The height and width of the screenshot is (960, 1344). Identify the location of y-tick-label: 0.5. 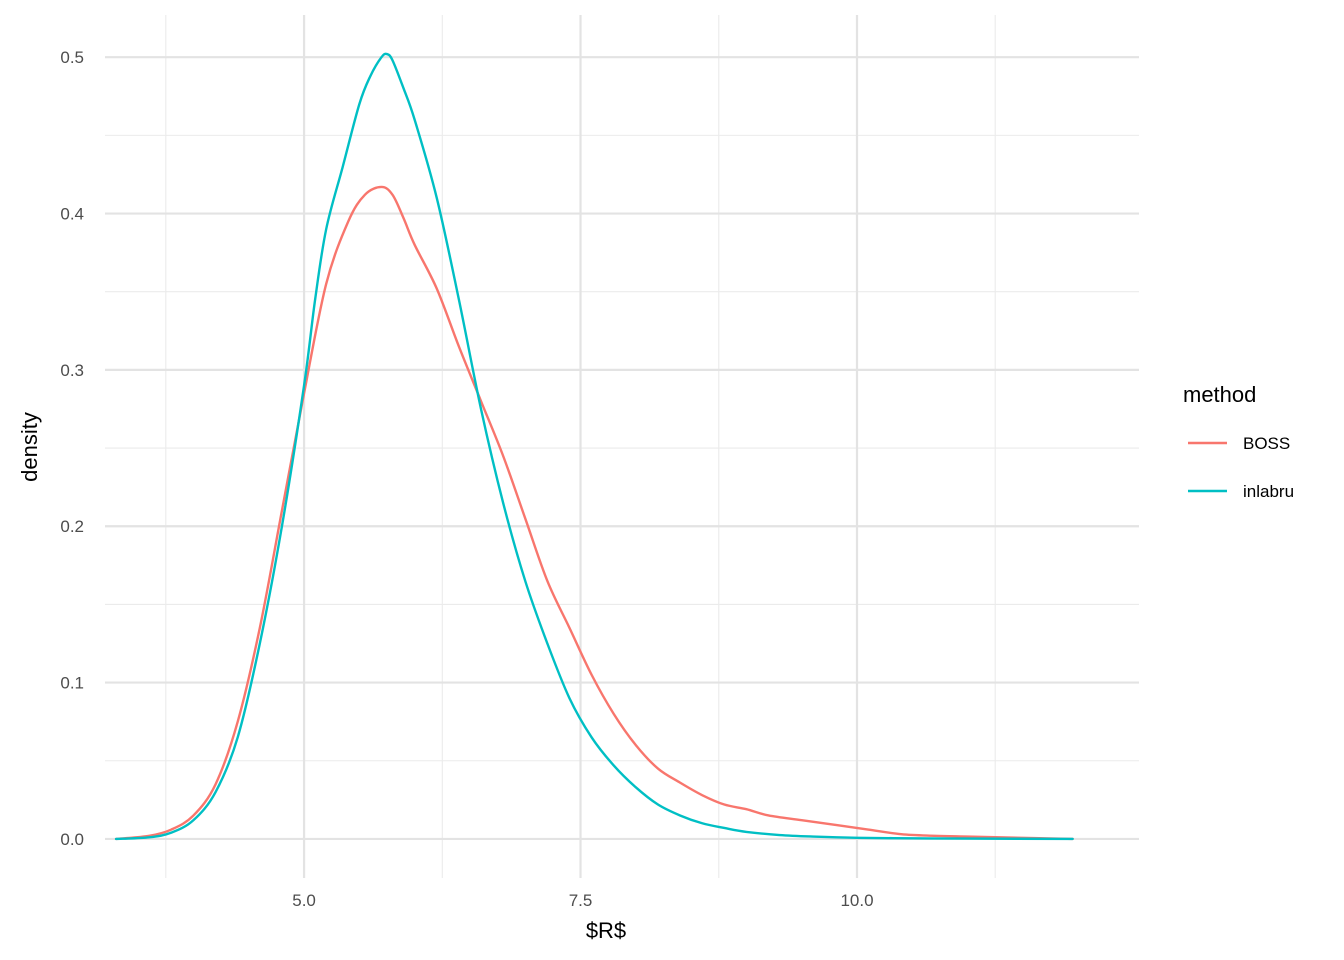
(72, 57).